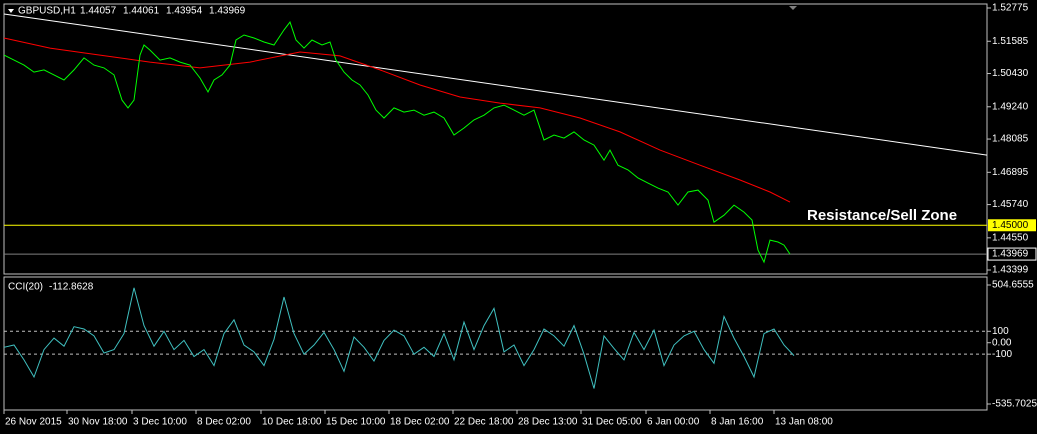 This screenshot has height=434, width=1037. What do you see at coordinates (1010, 204) in the screenshot?
I see `y-tick-label: 1.45740` at bounding box center [1010, 204].